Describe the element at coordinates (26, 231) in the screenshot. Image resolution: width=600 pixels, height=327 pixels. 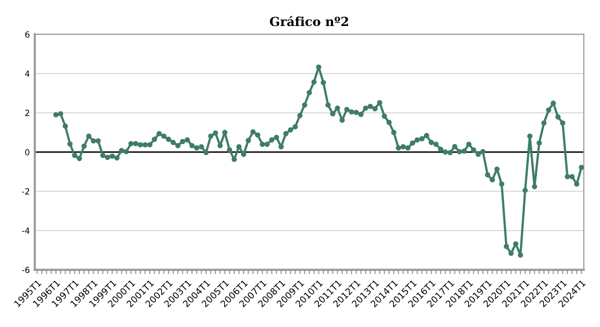
I see `y-tick-label: -4` at that location.